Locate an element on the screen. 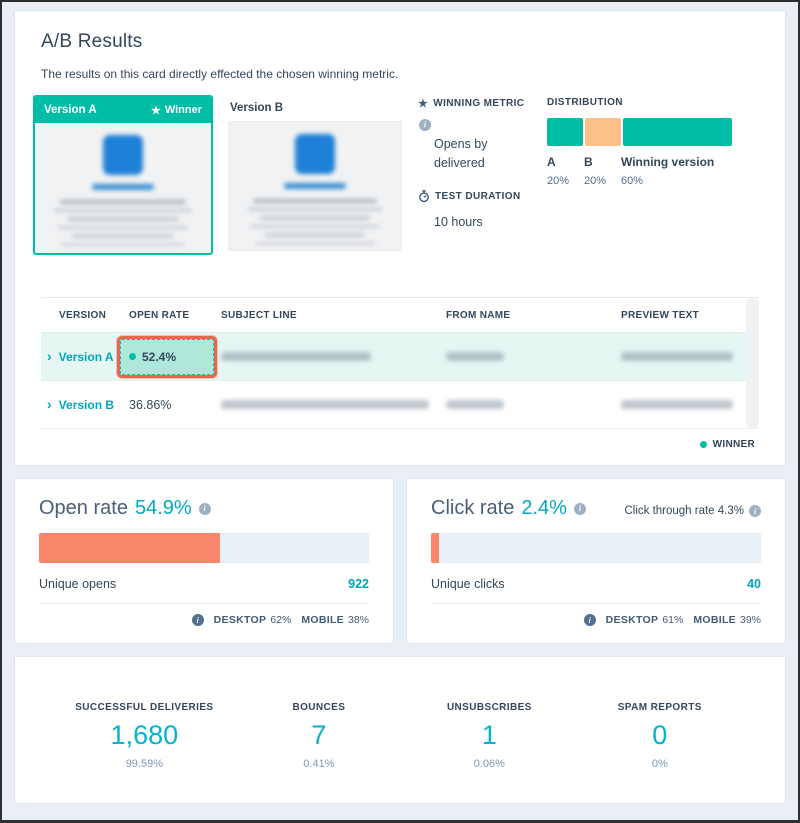 The height and width of the screenshot is (823, 800). distribution-label: DISTRIBUTION is located at coordinates (585, 102).